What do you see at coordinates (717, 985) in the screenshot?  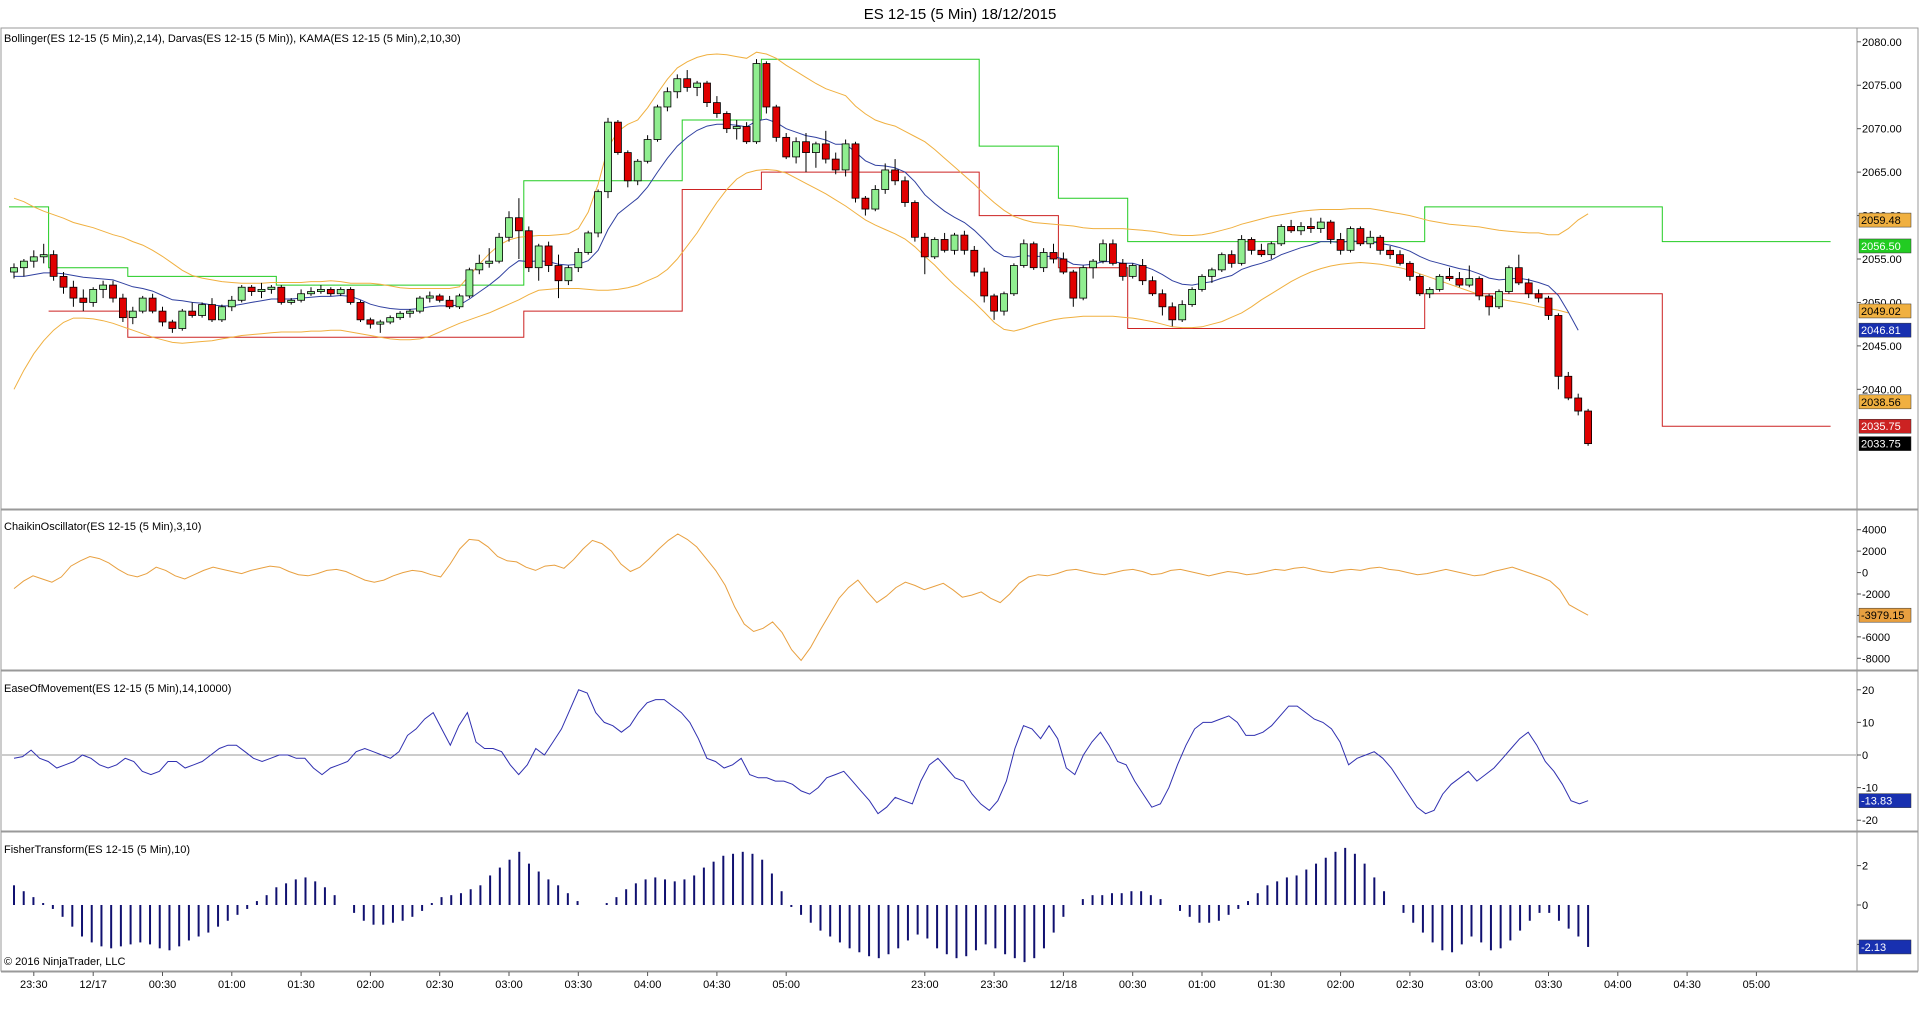 I see `time-tick-label: 04:30` at bounding box center [717, 985].